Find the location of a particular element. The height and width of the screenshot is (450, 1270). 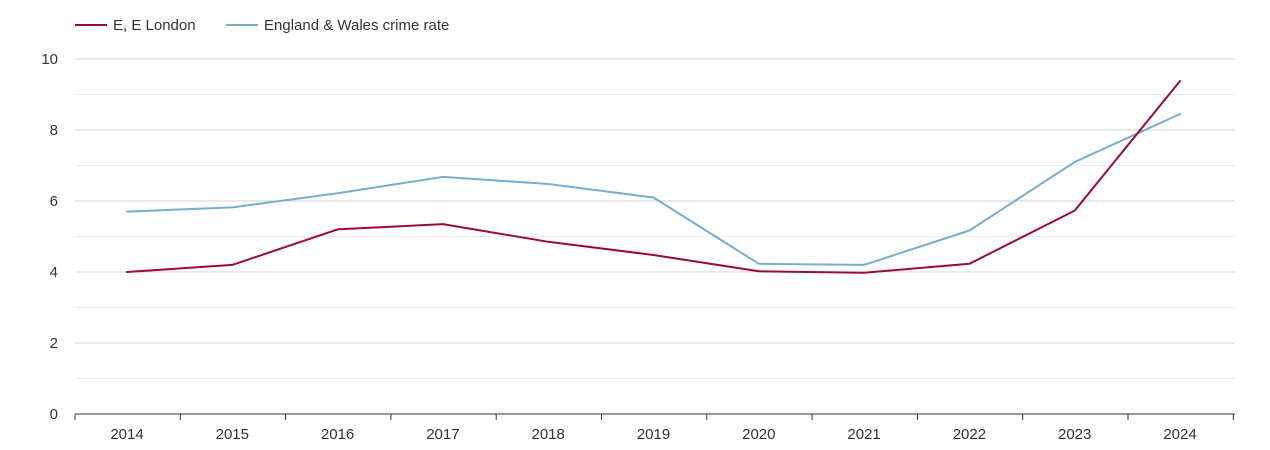

legend-label-england-wales: England & Wales crime rate is located at coordinates (356, 25).